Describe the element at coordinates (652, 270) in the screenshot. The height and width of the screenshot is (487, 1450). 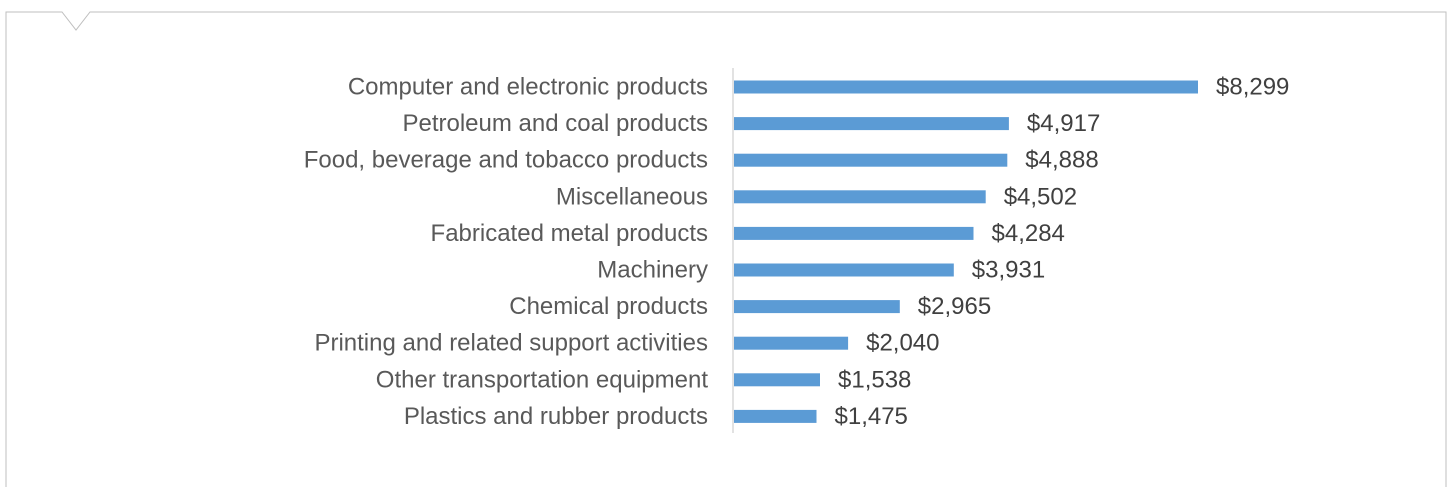
I see `category-label: Machinery` at that location.